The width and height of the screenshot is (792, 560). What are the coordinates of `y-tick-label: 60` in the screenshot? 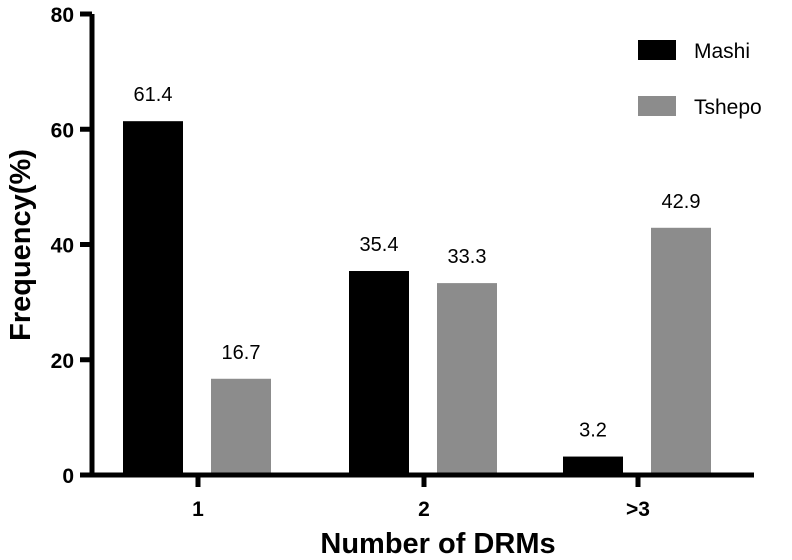 It's located at (62, 130).